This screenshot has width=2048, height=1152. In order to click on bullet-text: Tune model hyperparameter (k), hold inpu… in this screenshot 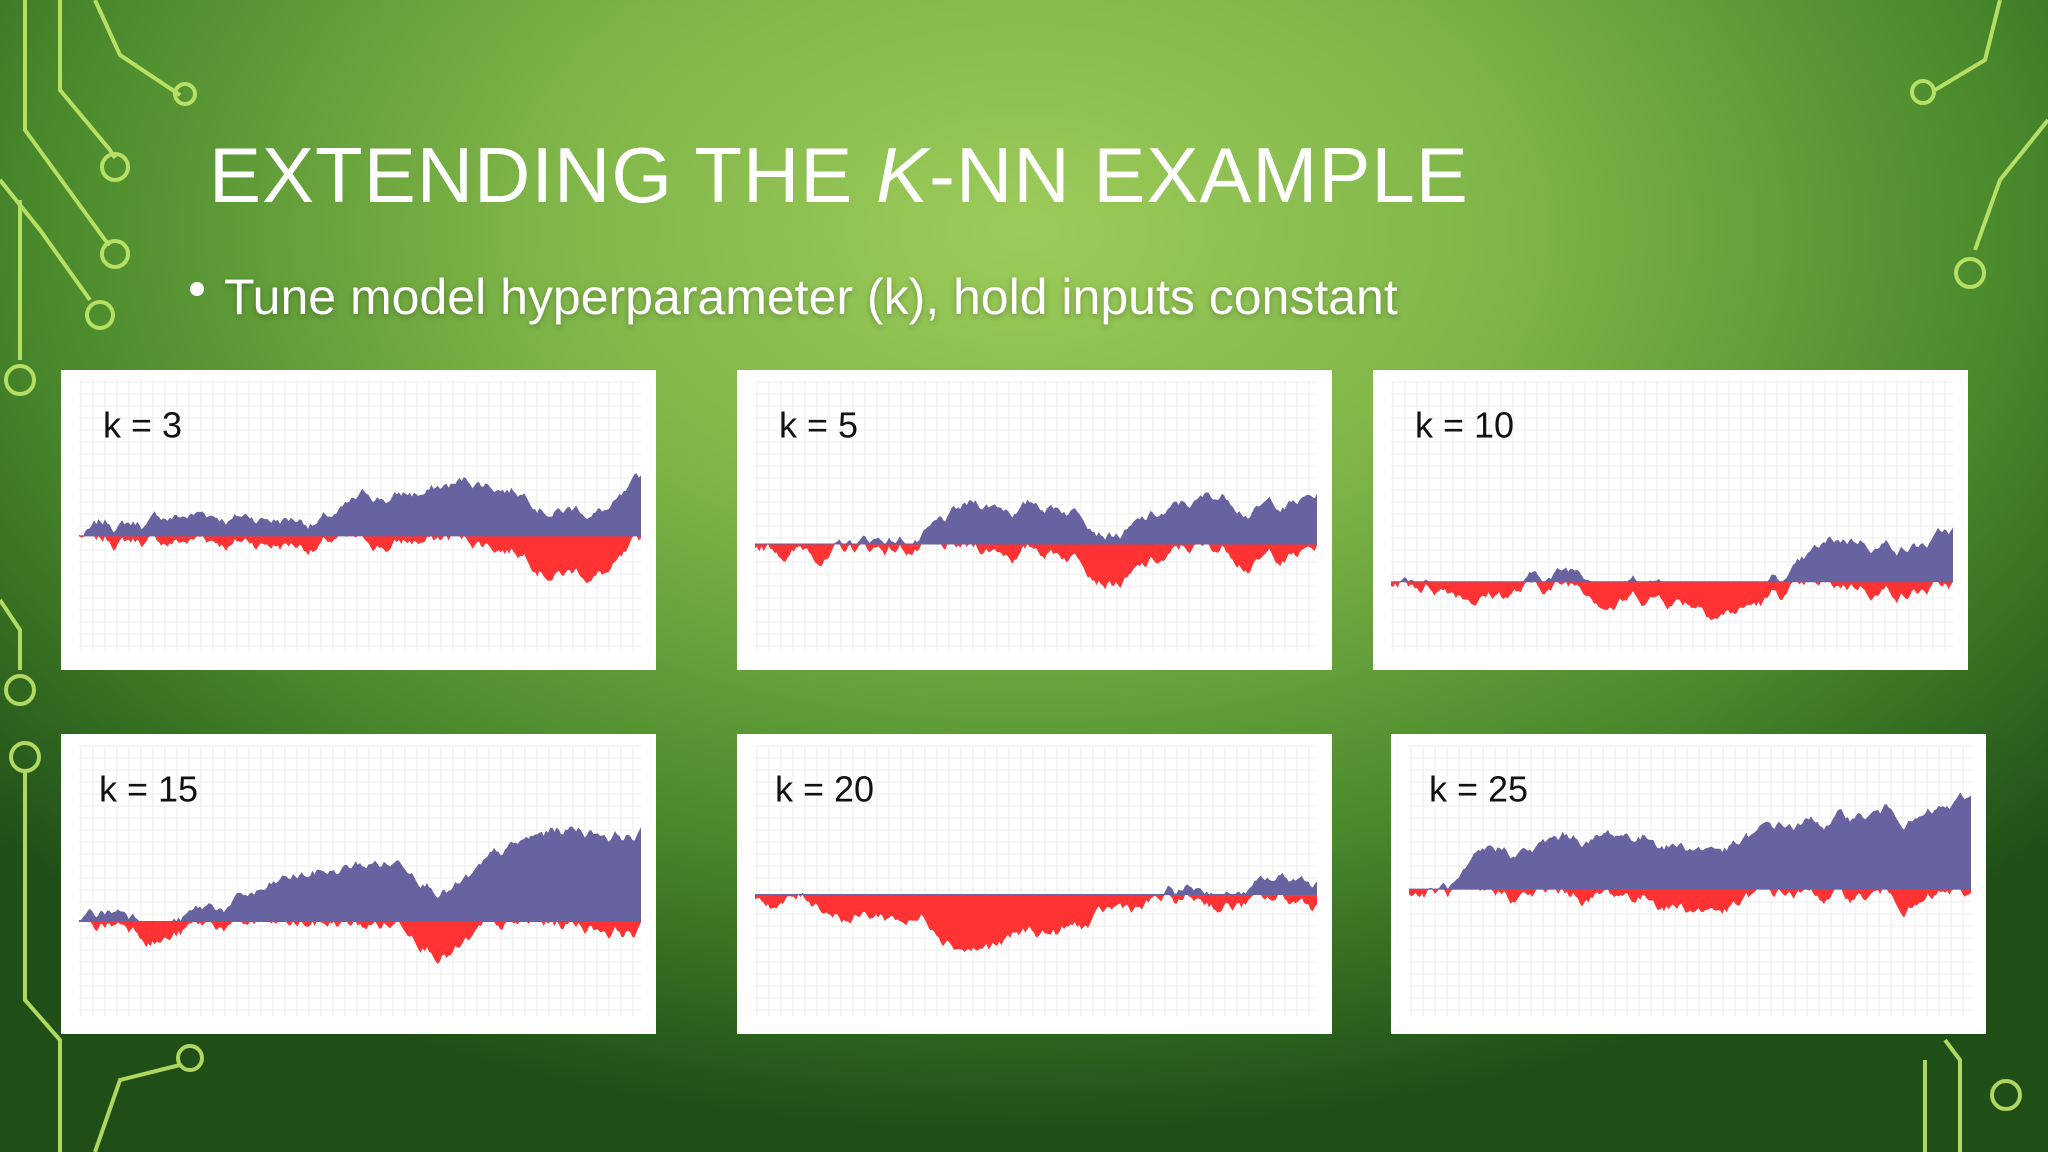, I will do `click(811, 297)`.